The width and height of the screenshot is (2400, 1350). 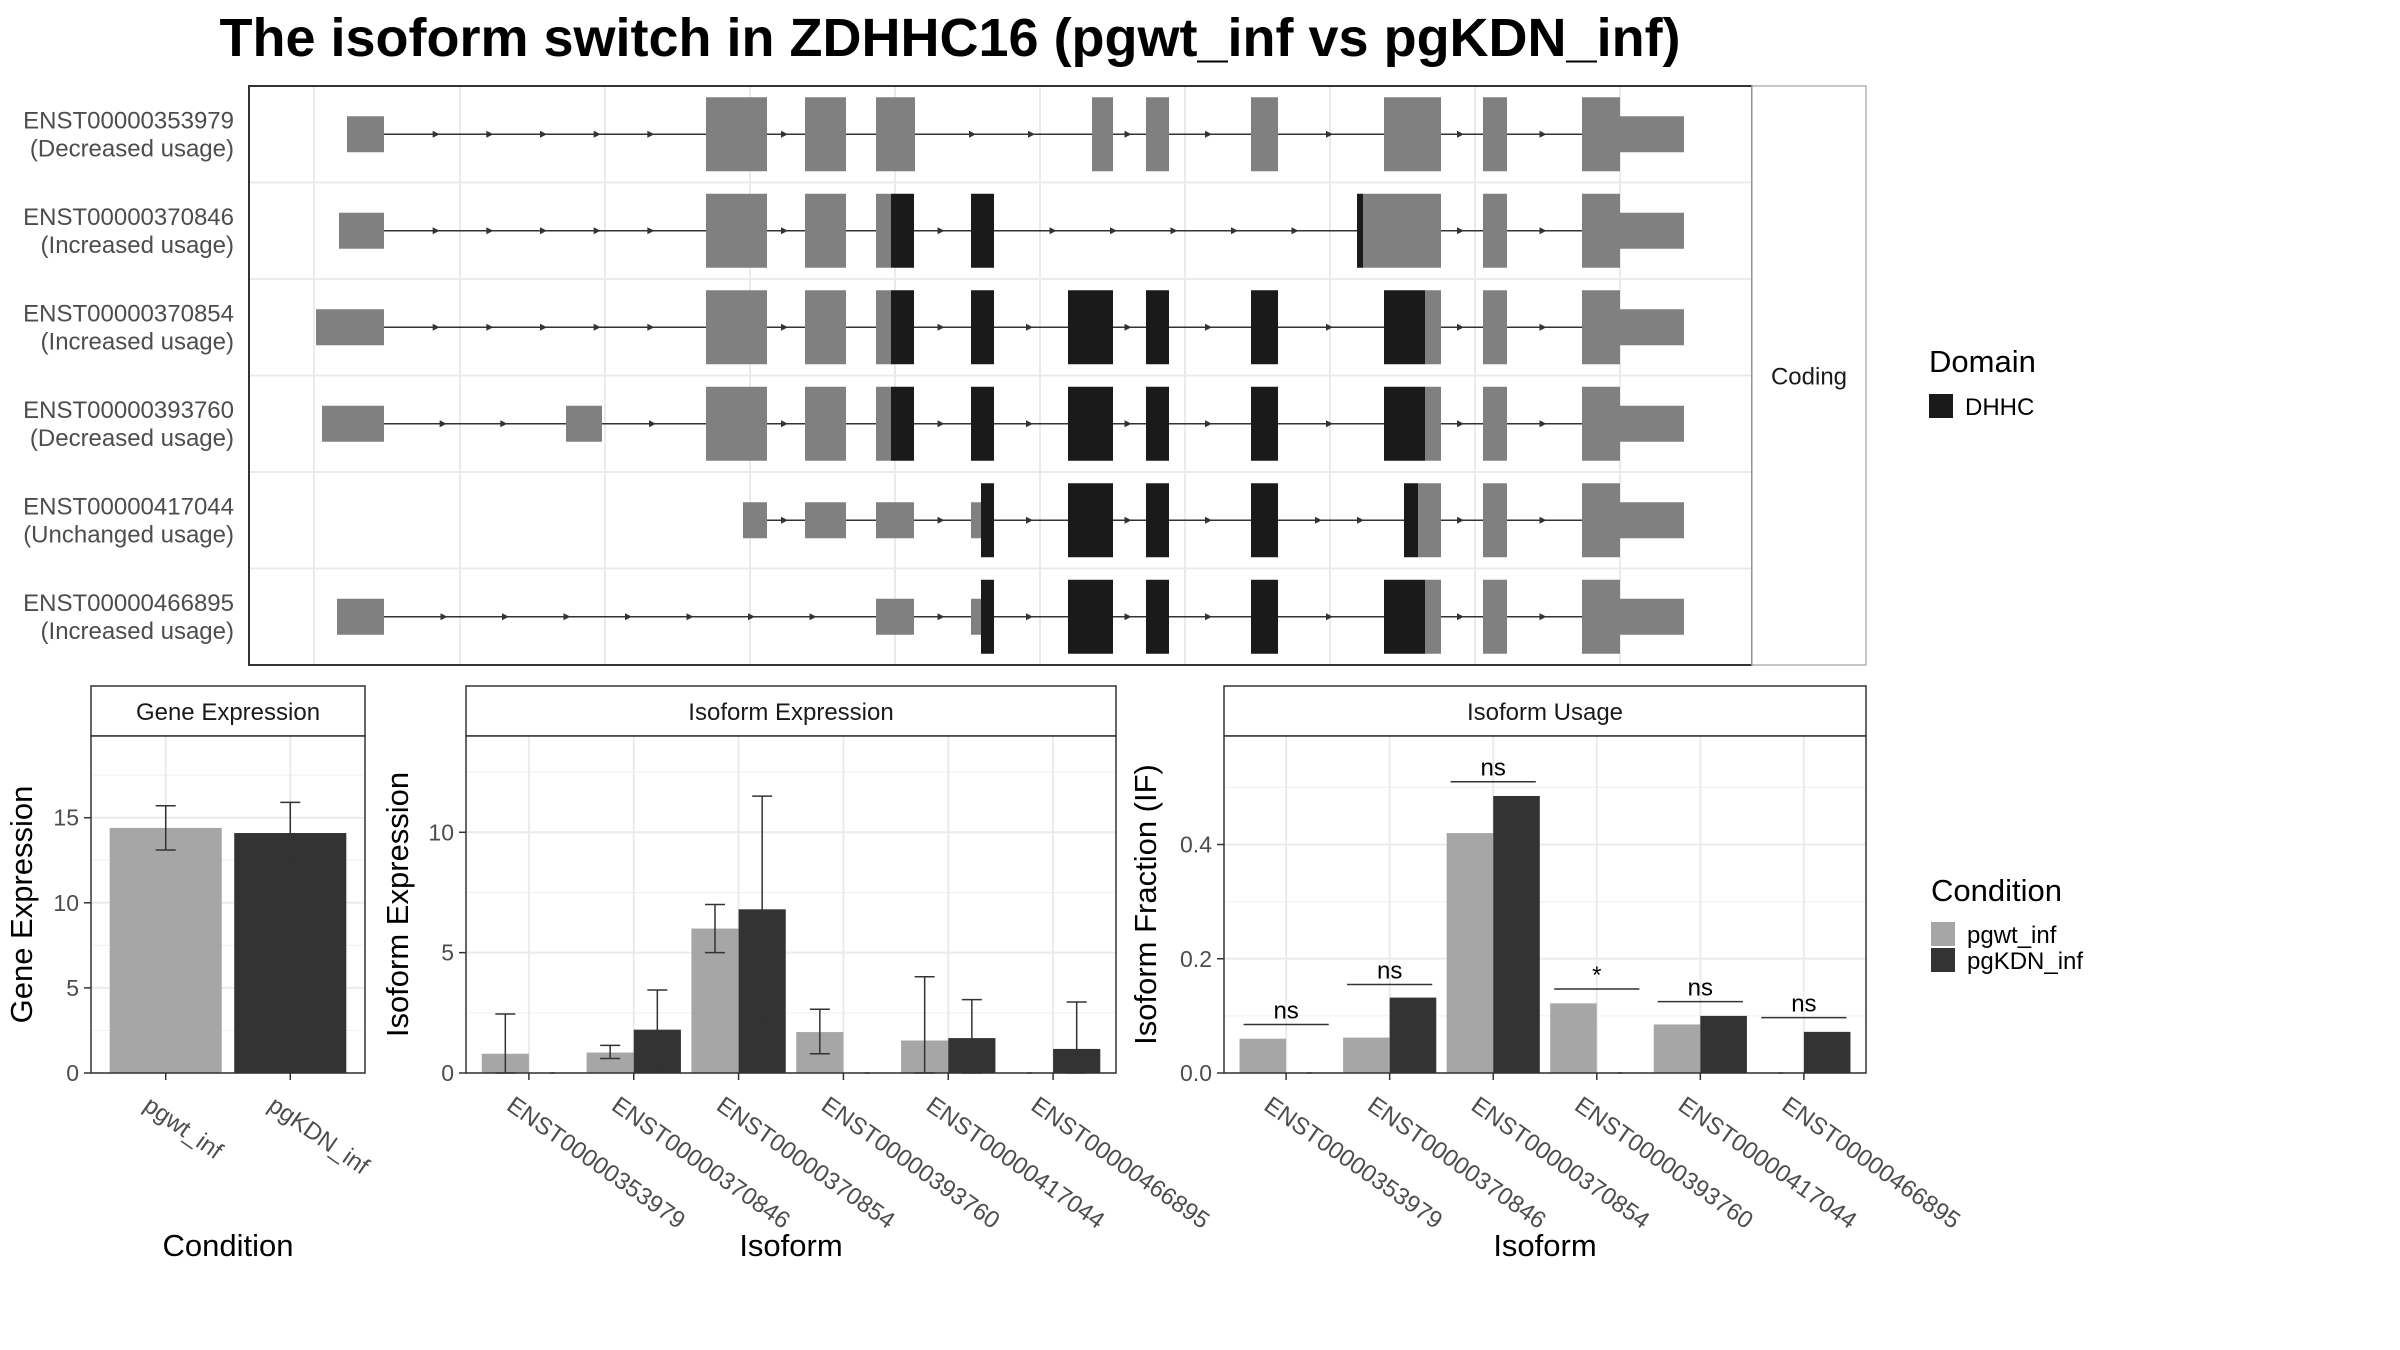 I want to click on y-axis-title: Isoform Expression, so click(x=397, y=904).